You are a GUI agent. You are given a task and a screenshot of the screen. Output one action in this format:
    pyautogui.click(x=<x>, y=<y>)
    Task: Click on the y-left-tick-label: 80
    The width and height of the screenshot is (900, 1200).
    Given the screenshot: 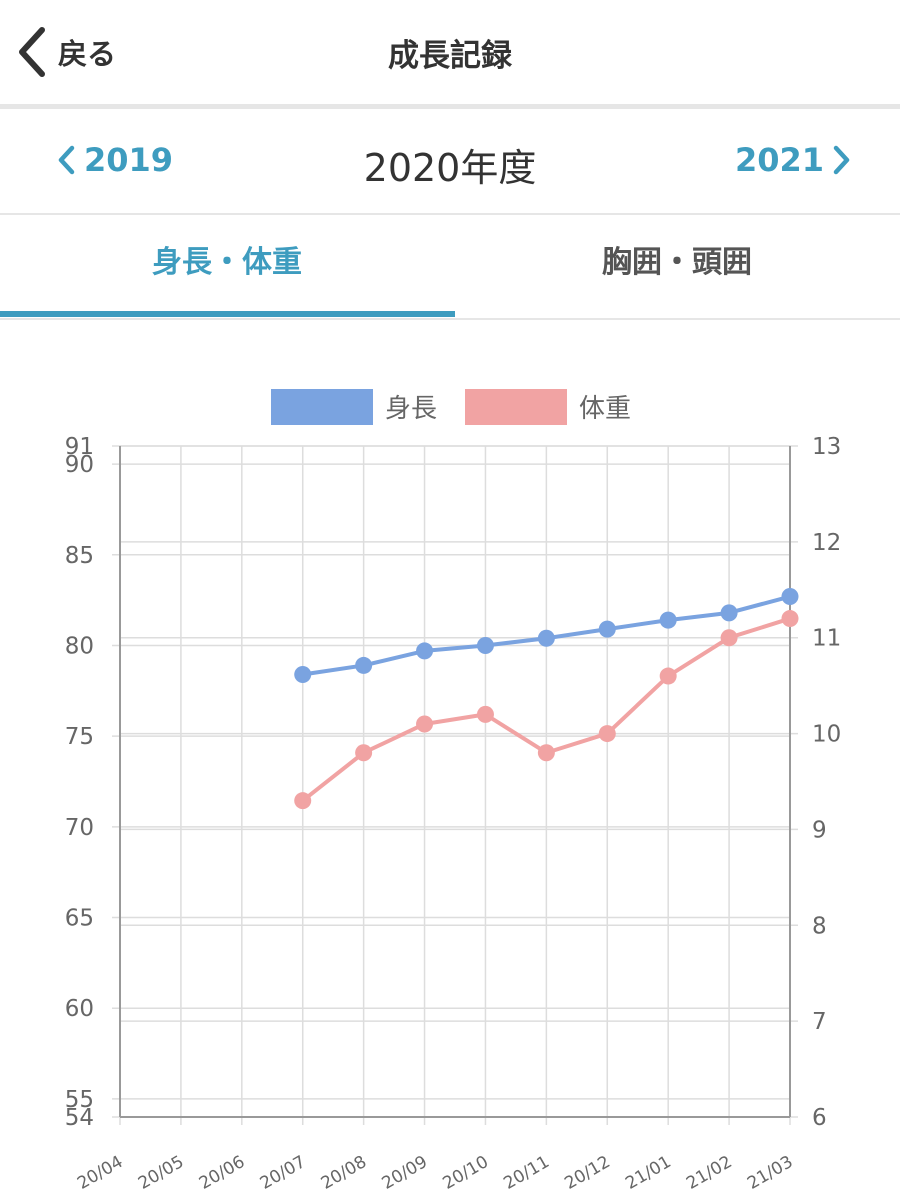 What is the action you would take?
    pyautogui.click(x=79, y=646)
    